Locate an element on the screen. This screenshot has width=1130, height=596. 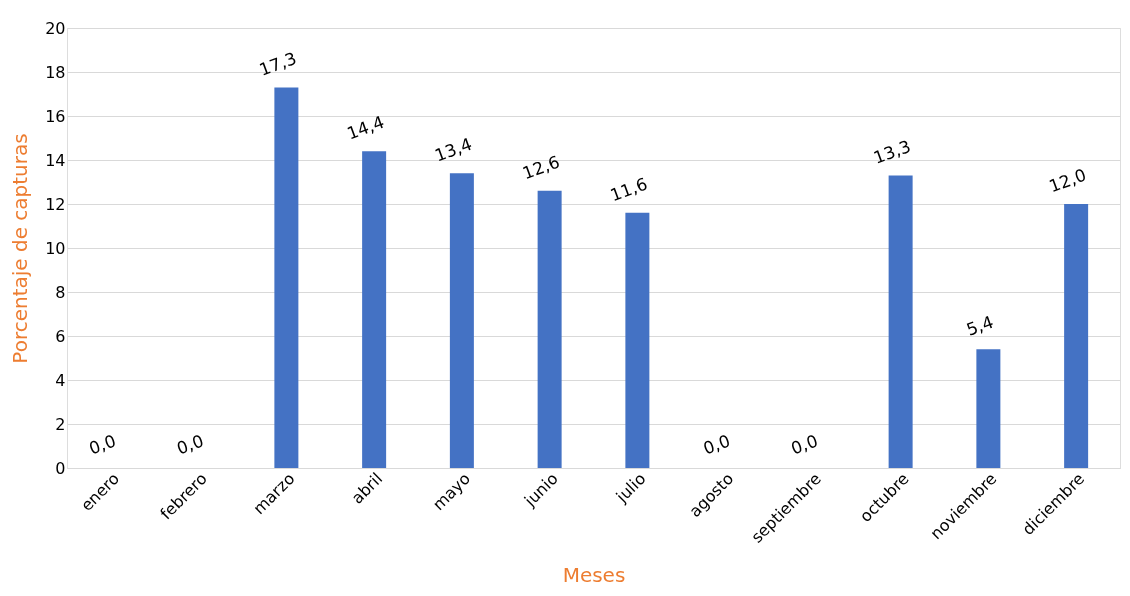
y-tick-label: 14 is located at coordinates (55, 160).